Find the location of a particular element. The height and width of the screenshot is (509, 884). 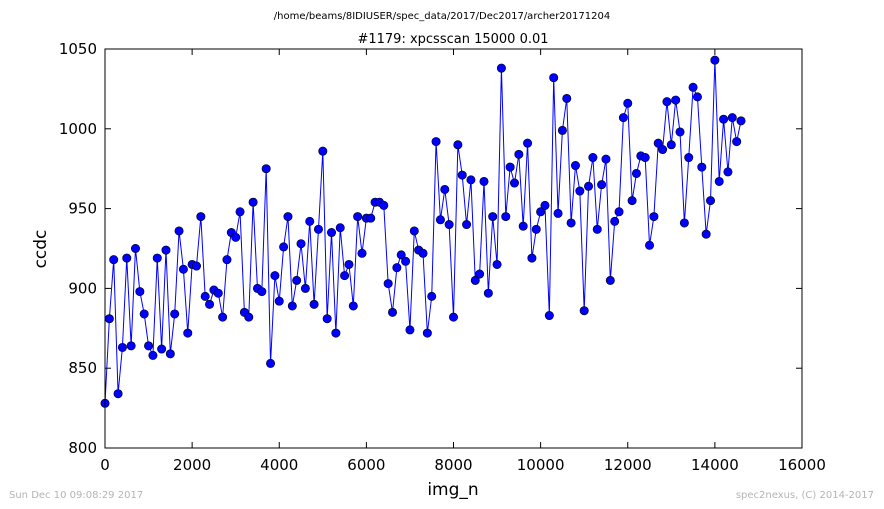

x-tick-label: 6000 is located at coordinates (366, 465).